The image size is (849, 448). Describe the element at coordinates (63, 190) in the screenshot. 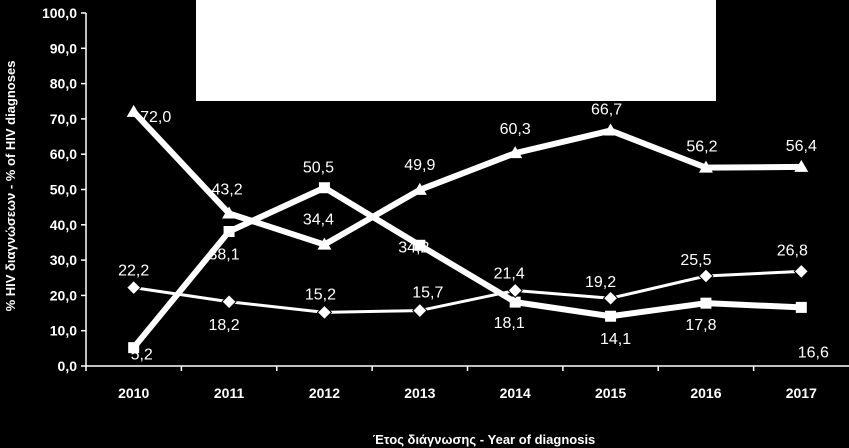

I see `y-tick-label: 50,0` at that location.